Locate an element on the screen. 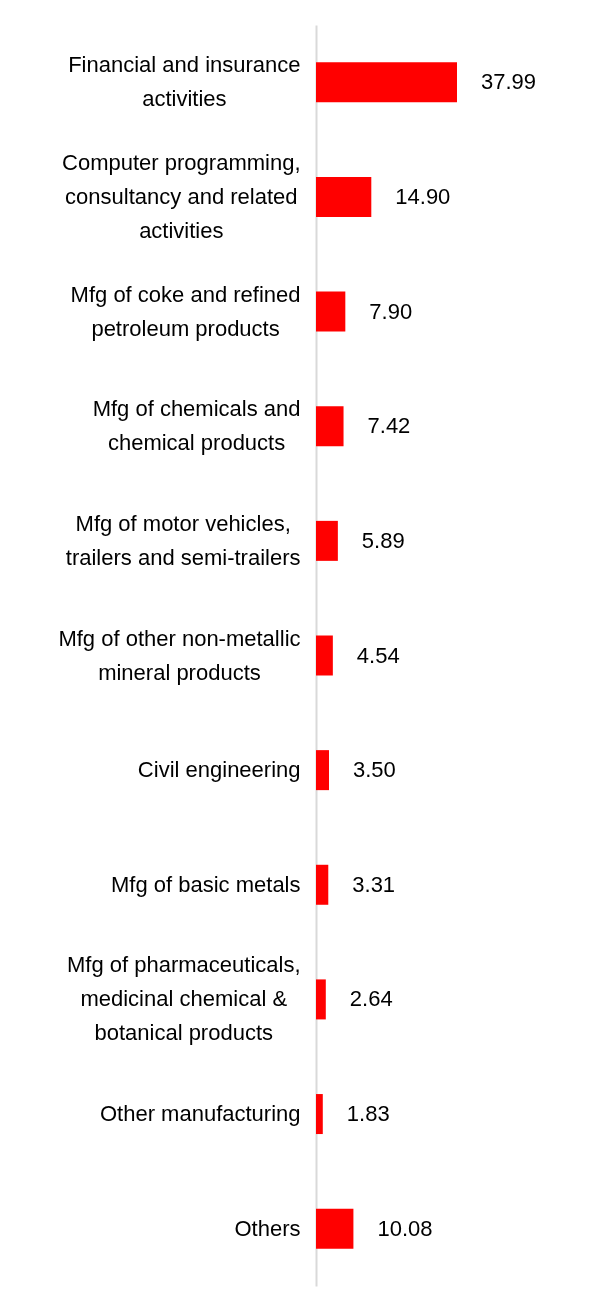 The image size is (609, 1306). y-tick-label: Mfg of coke and refined petroleum products is located at coordinates (185, 311).